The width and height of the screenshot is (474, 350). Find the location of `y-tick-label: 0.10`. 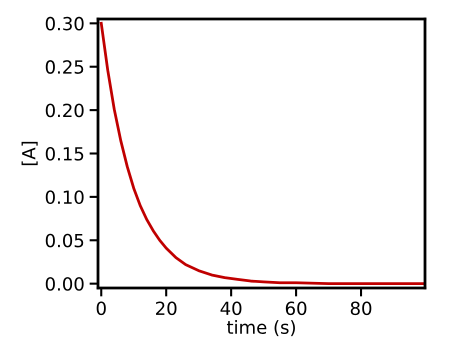

y-tick-label: 0.10 is located at coordinates (65, 197).